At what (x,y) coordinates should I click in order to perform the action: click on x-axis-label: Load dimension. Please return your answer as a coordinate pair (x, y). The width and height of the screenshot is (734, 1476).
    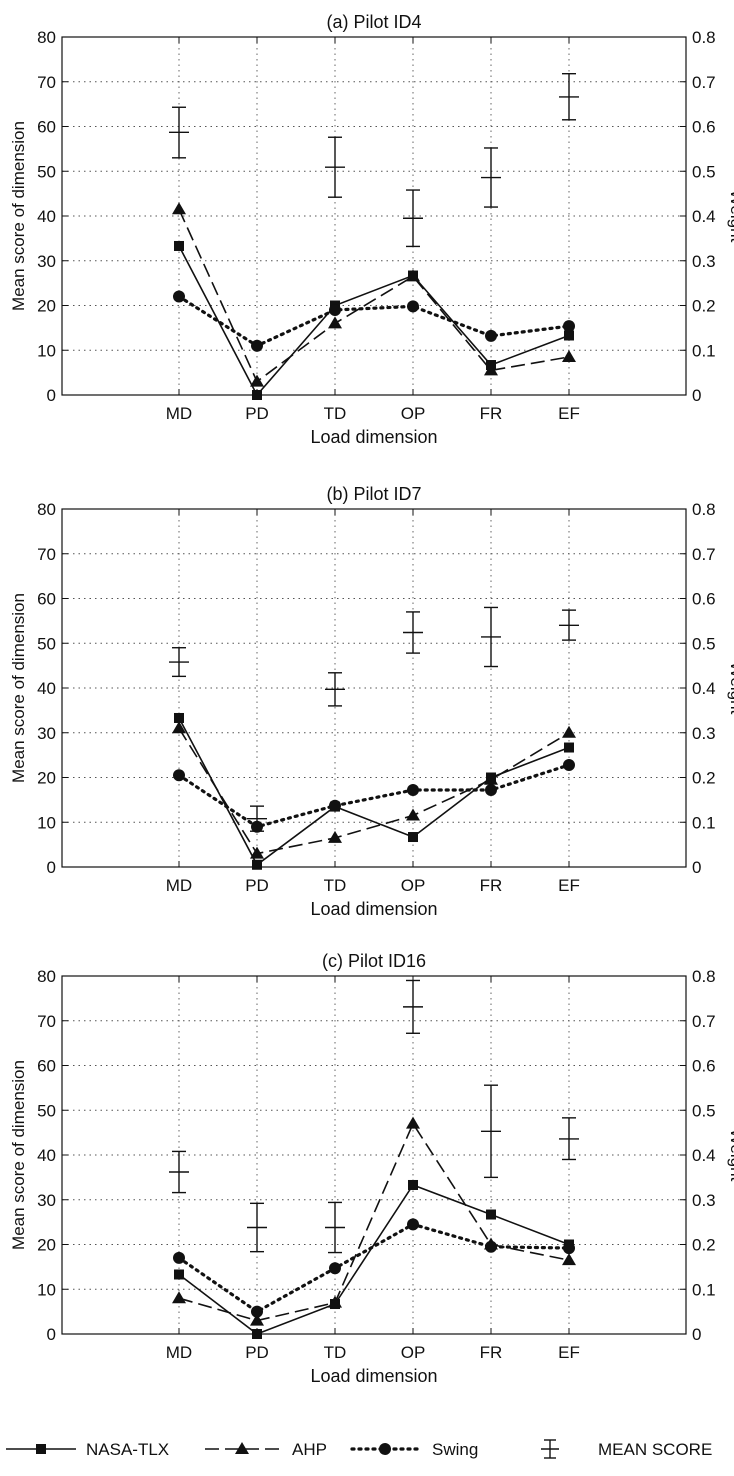
    Looking at the image, I should click on (373, 909).